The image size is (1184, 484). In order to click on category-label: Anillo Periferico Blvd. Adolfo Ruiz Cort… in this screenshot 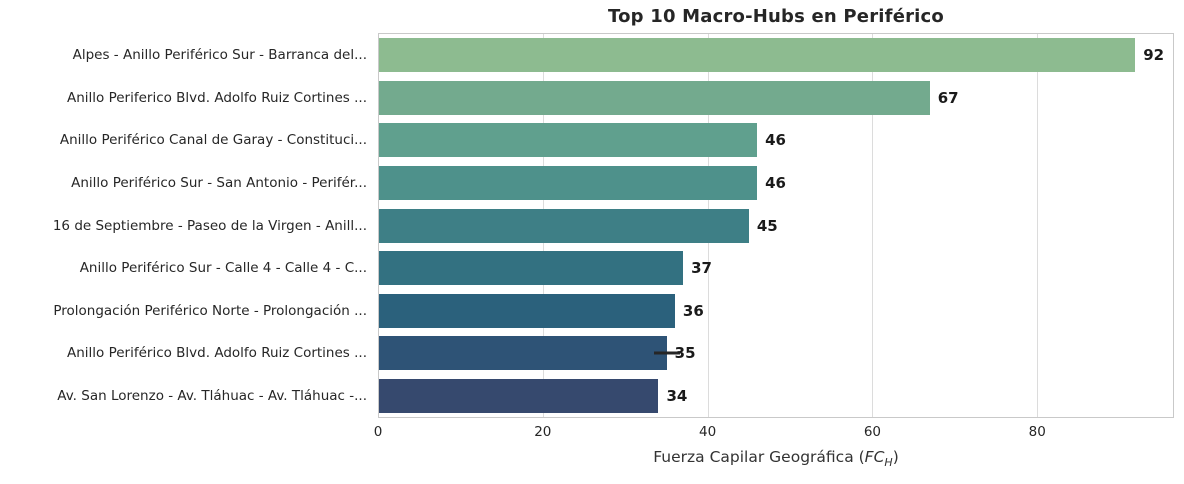, I will do `click(216, 97)`.